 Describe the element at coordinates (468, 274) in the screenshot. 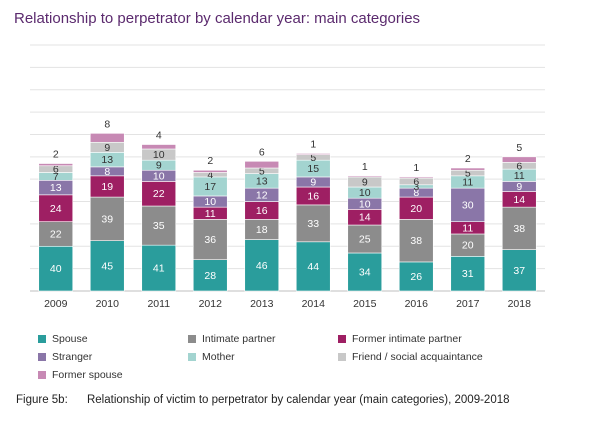

I see `data-label: 31` at that location.